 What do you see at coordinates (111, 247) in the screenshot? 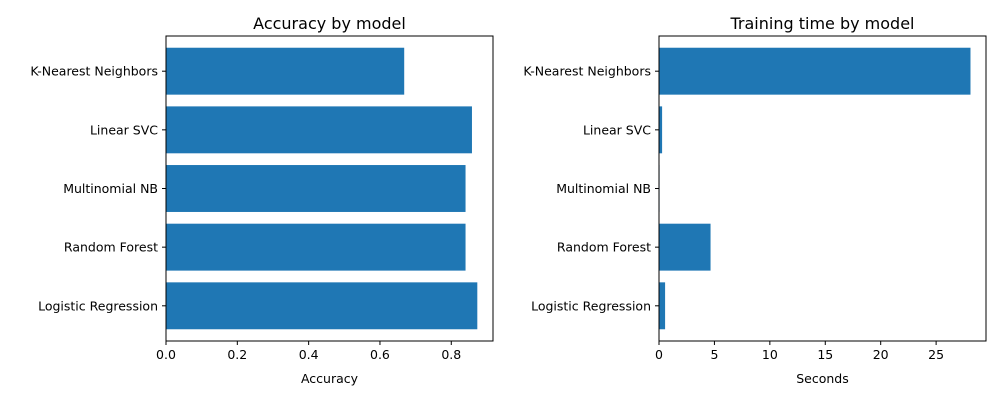
I see `accuracy-ytick-label-random-forest: Random Forest` at bounding box center [111, 247].